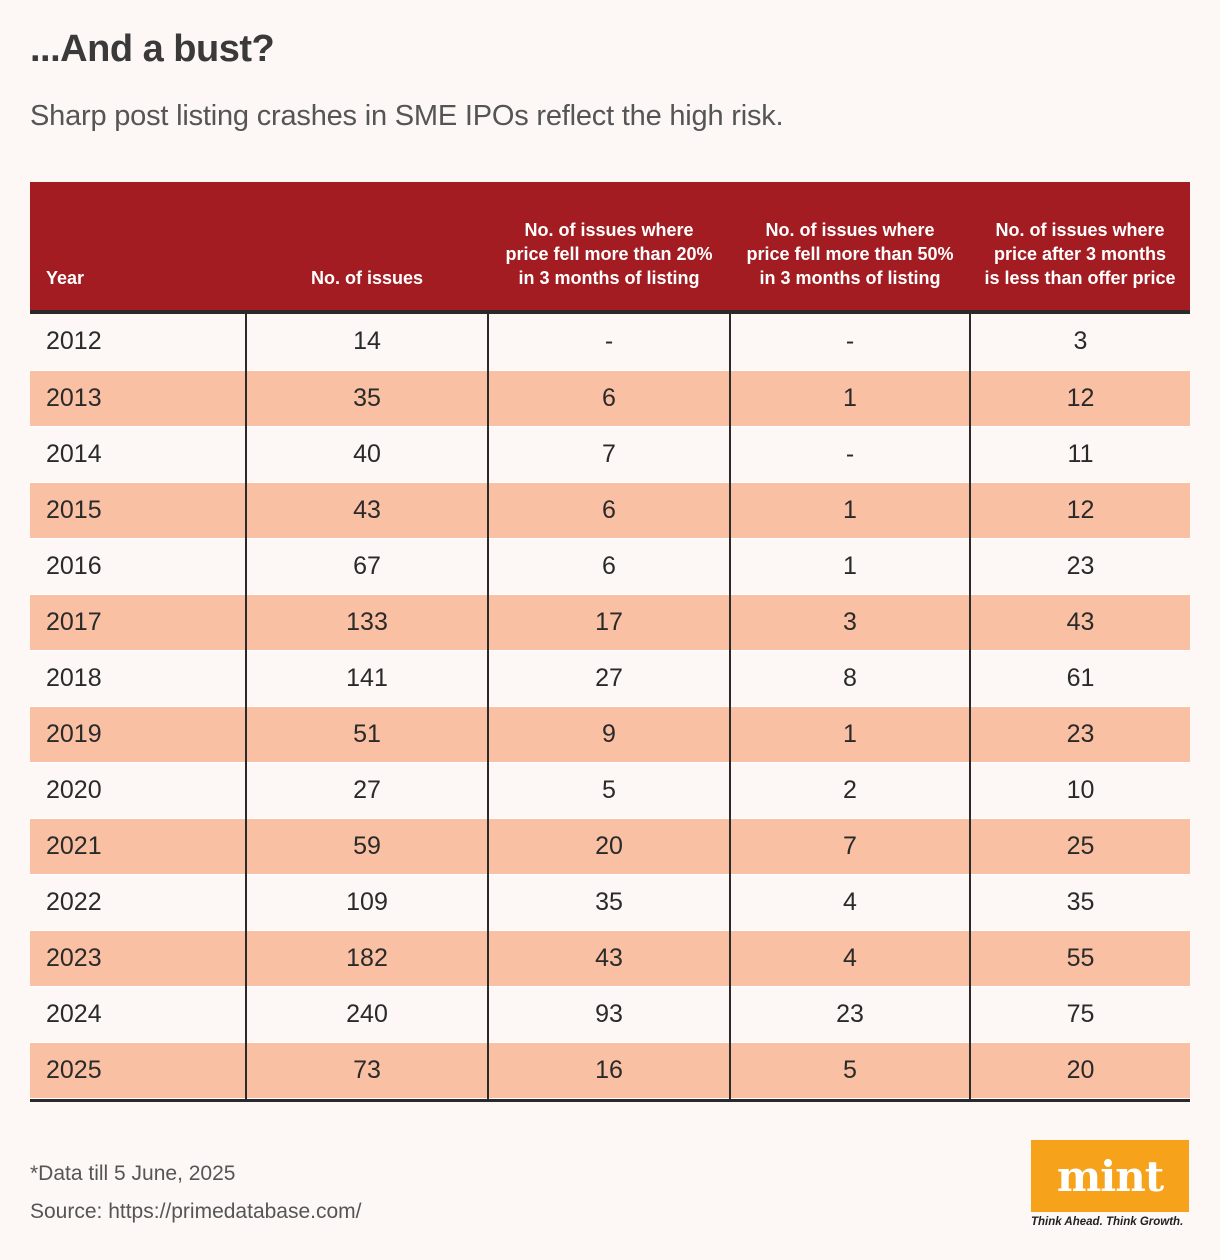  What do you see at coordinates (1079, 622) in the screenshot?
I see `cell-below-offer: 43` at bounding box center [1079, 622].